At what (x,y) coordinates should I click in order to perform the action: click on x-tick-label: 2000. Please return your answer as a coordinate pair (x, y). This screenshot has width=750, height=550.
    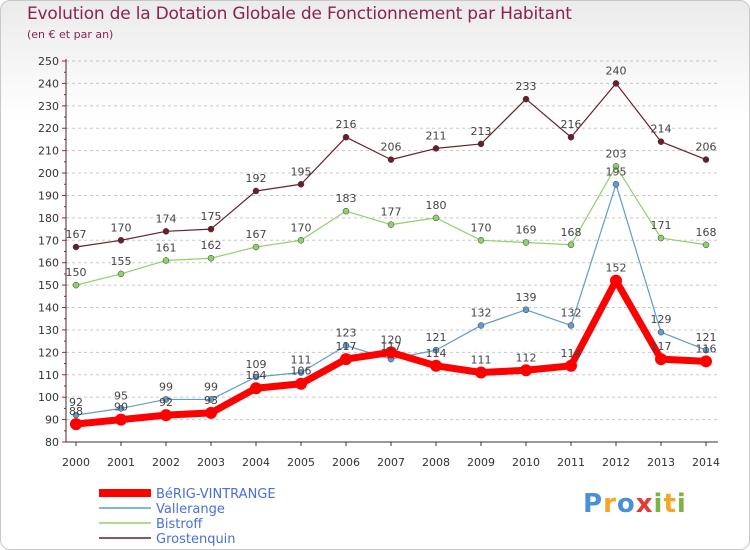
    Looking at the image, I should click on (76, 462).